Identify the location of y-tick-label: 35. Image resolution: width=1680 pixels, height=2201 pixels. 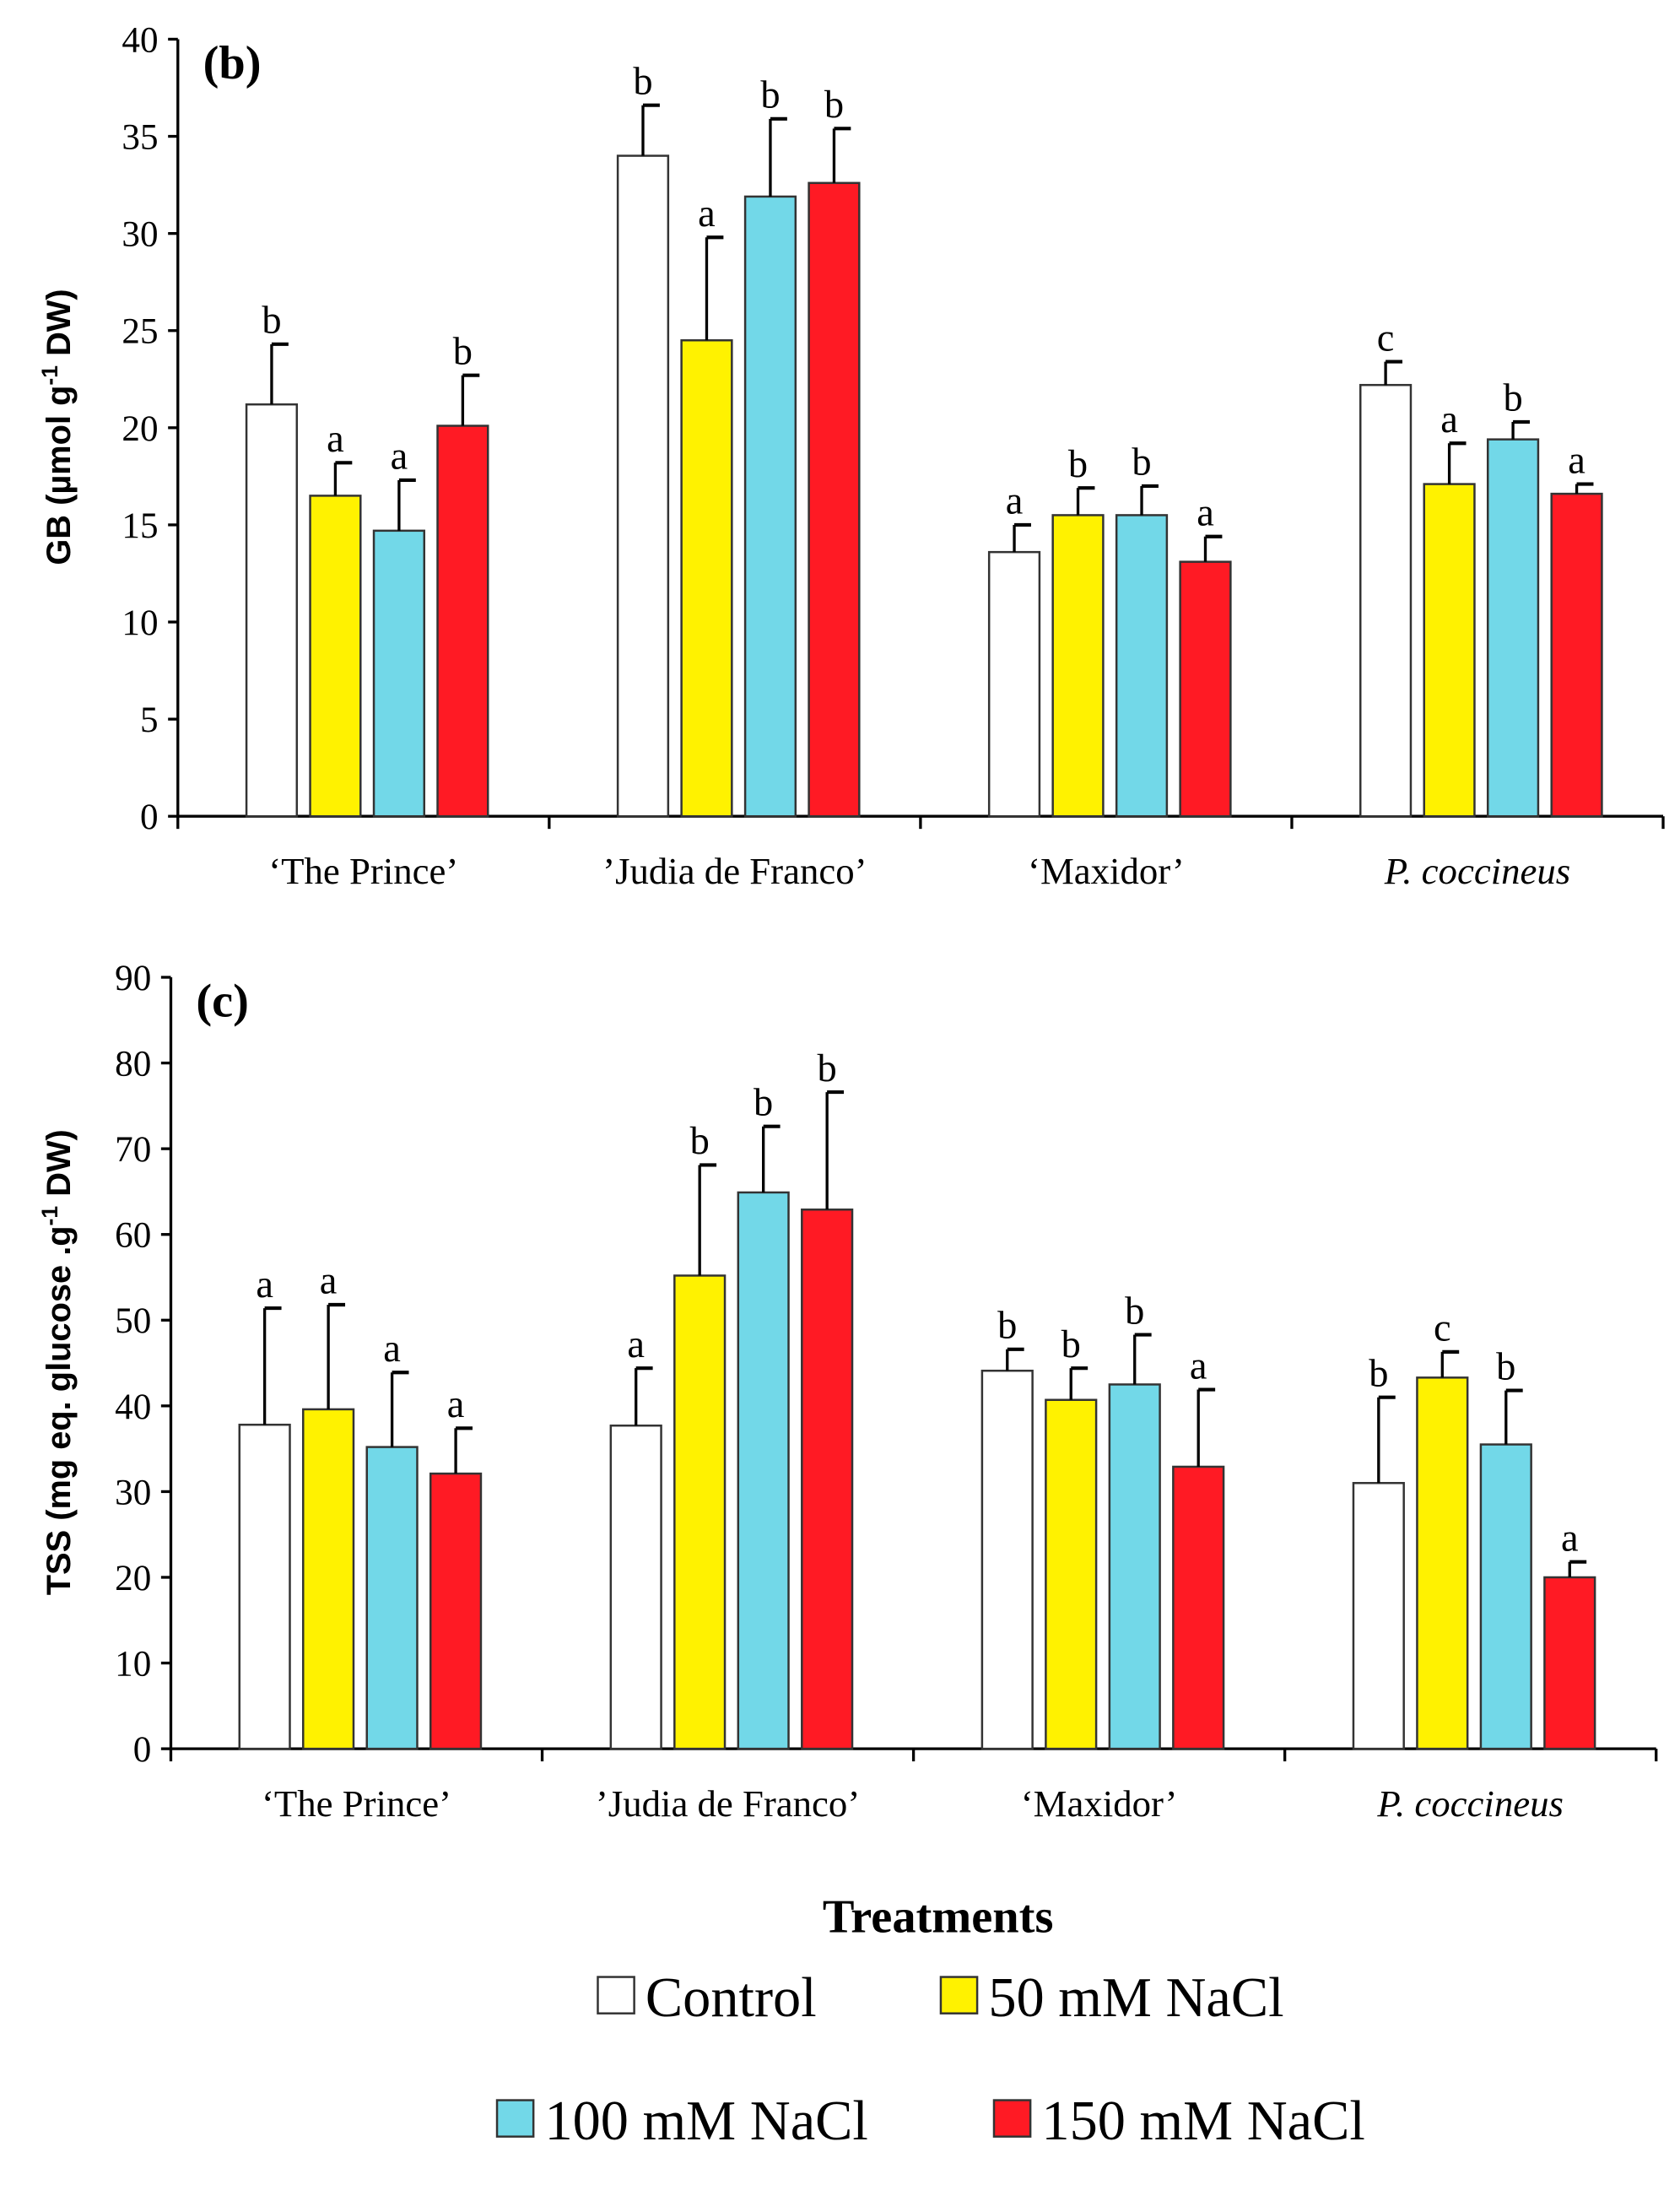
(140, 137).